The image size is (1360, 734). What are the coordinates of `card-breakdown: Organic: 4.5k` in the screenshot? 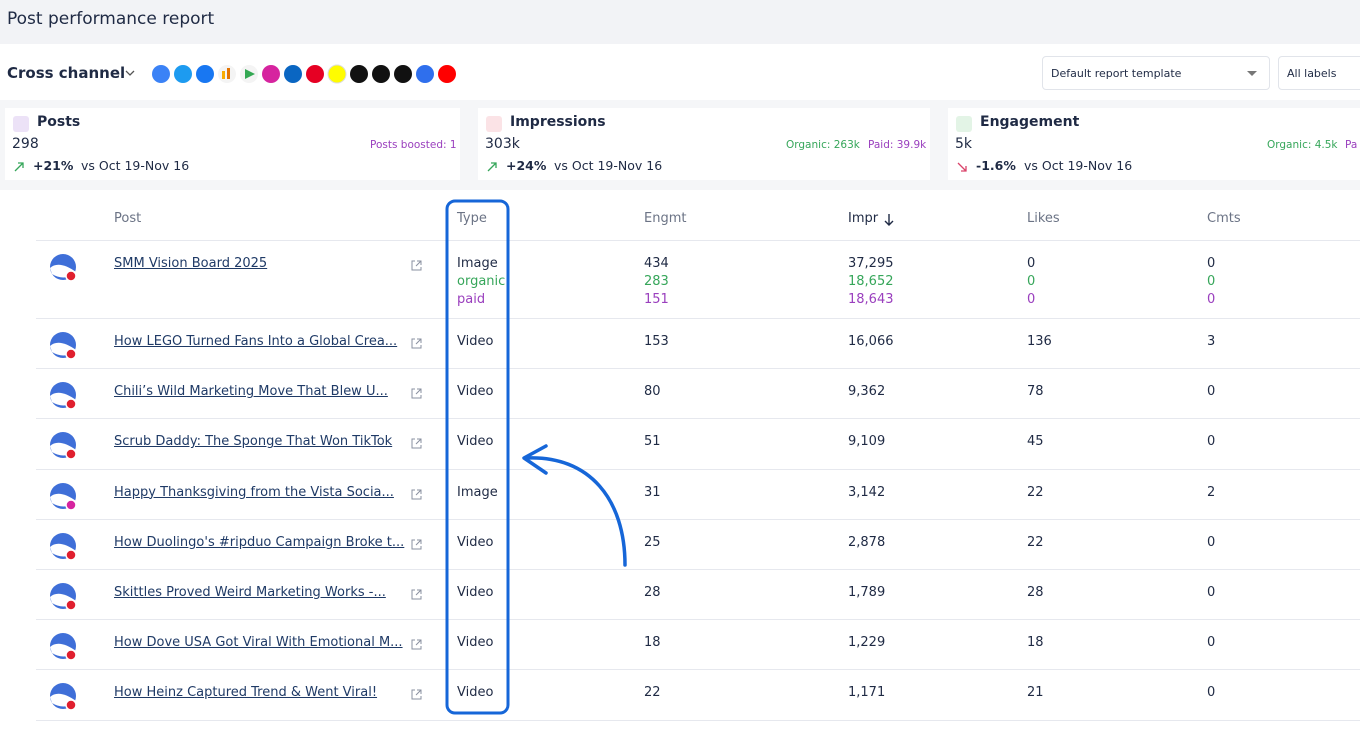 It's located at (1302, 145).